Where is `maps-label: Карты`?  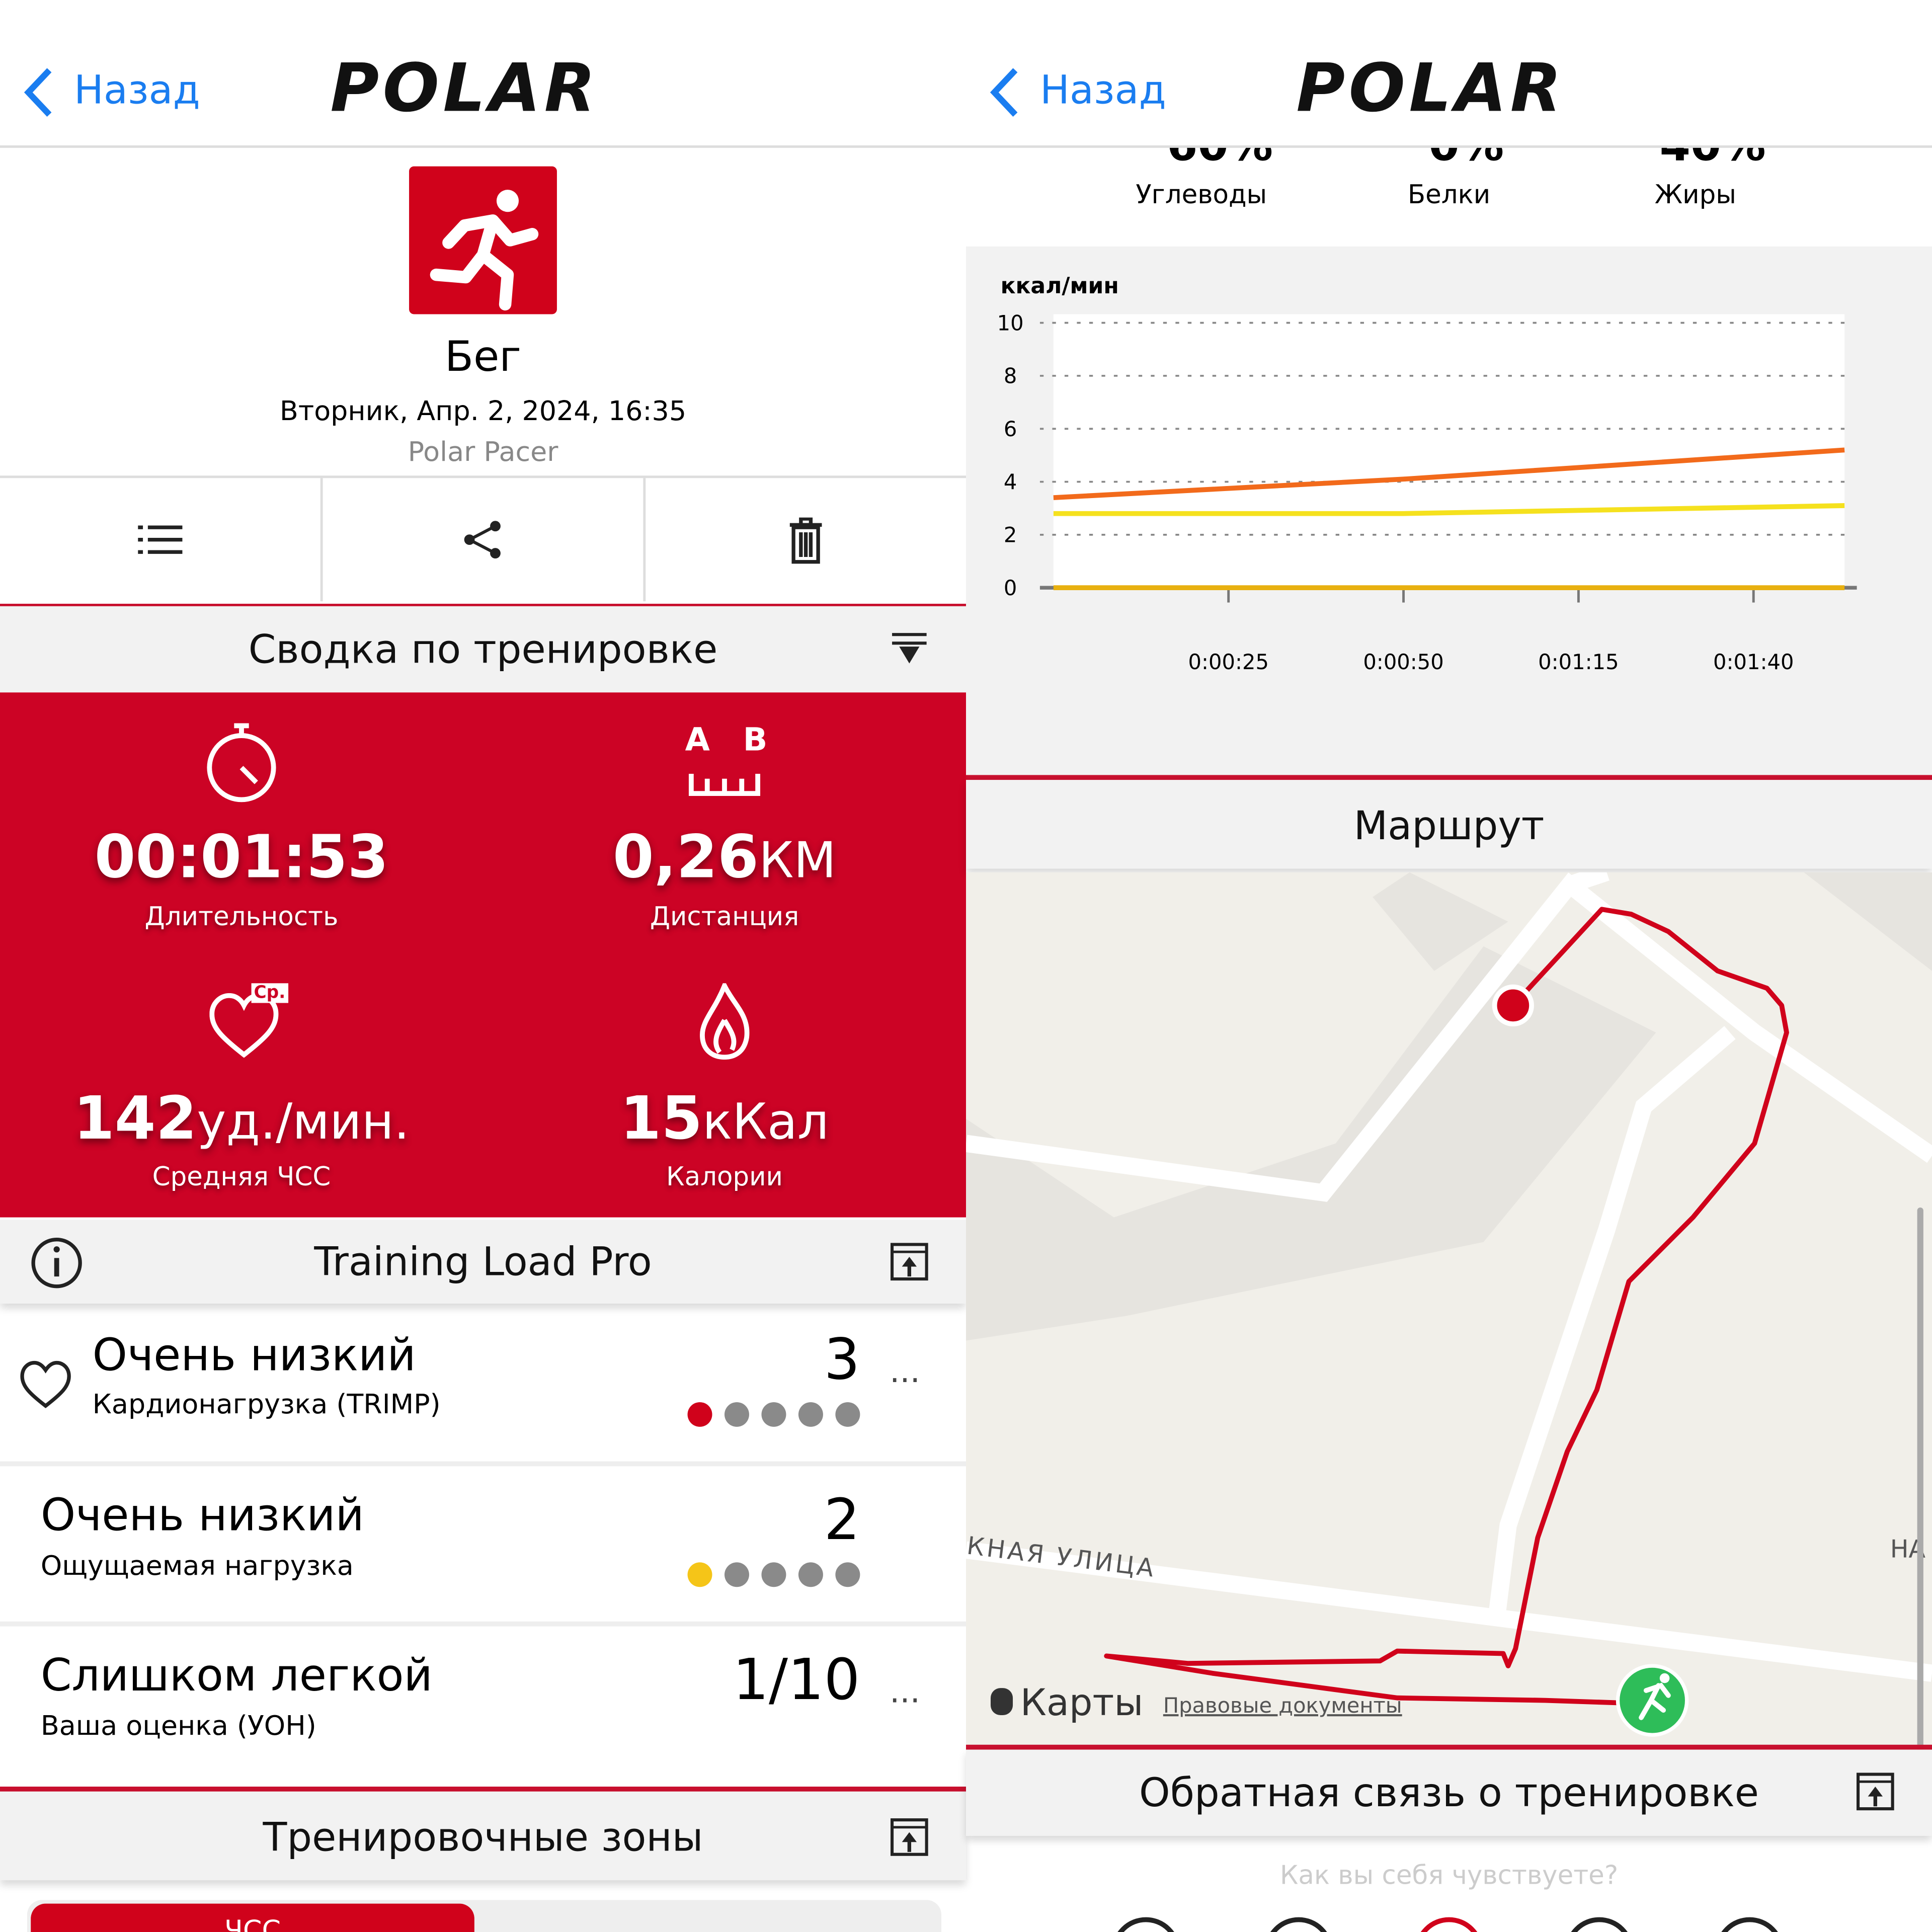
maps-label: Карты is located at coordinates (1082, 1703).